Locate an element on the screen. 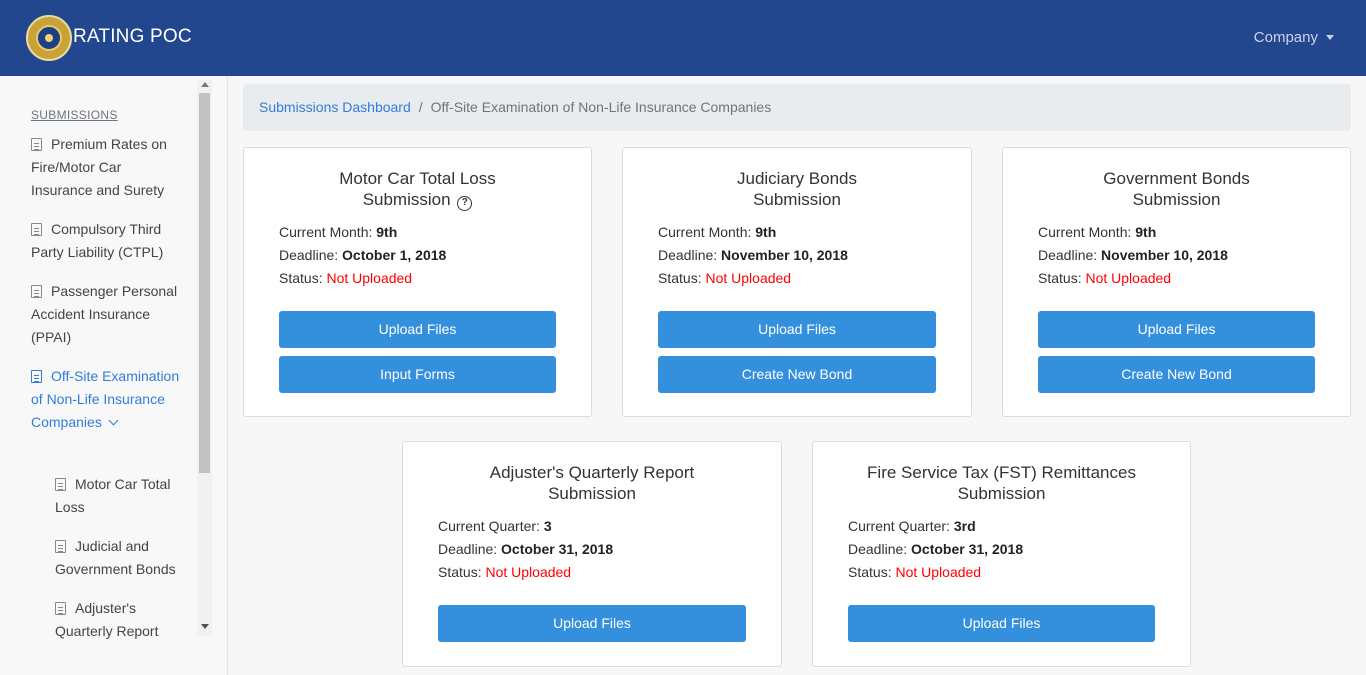  sidebar-subitem-bonds: Judicial and Government Bonds is located at coordinates (120, 558).